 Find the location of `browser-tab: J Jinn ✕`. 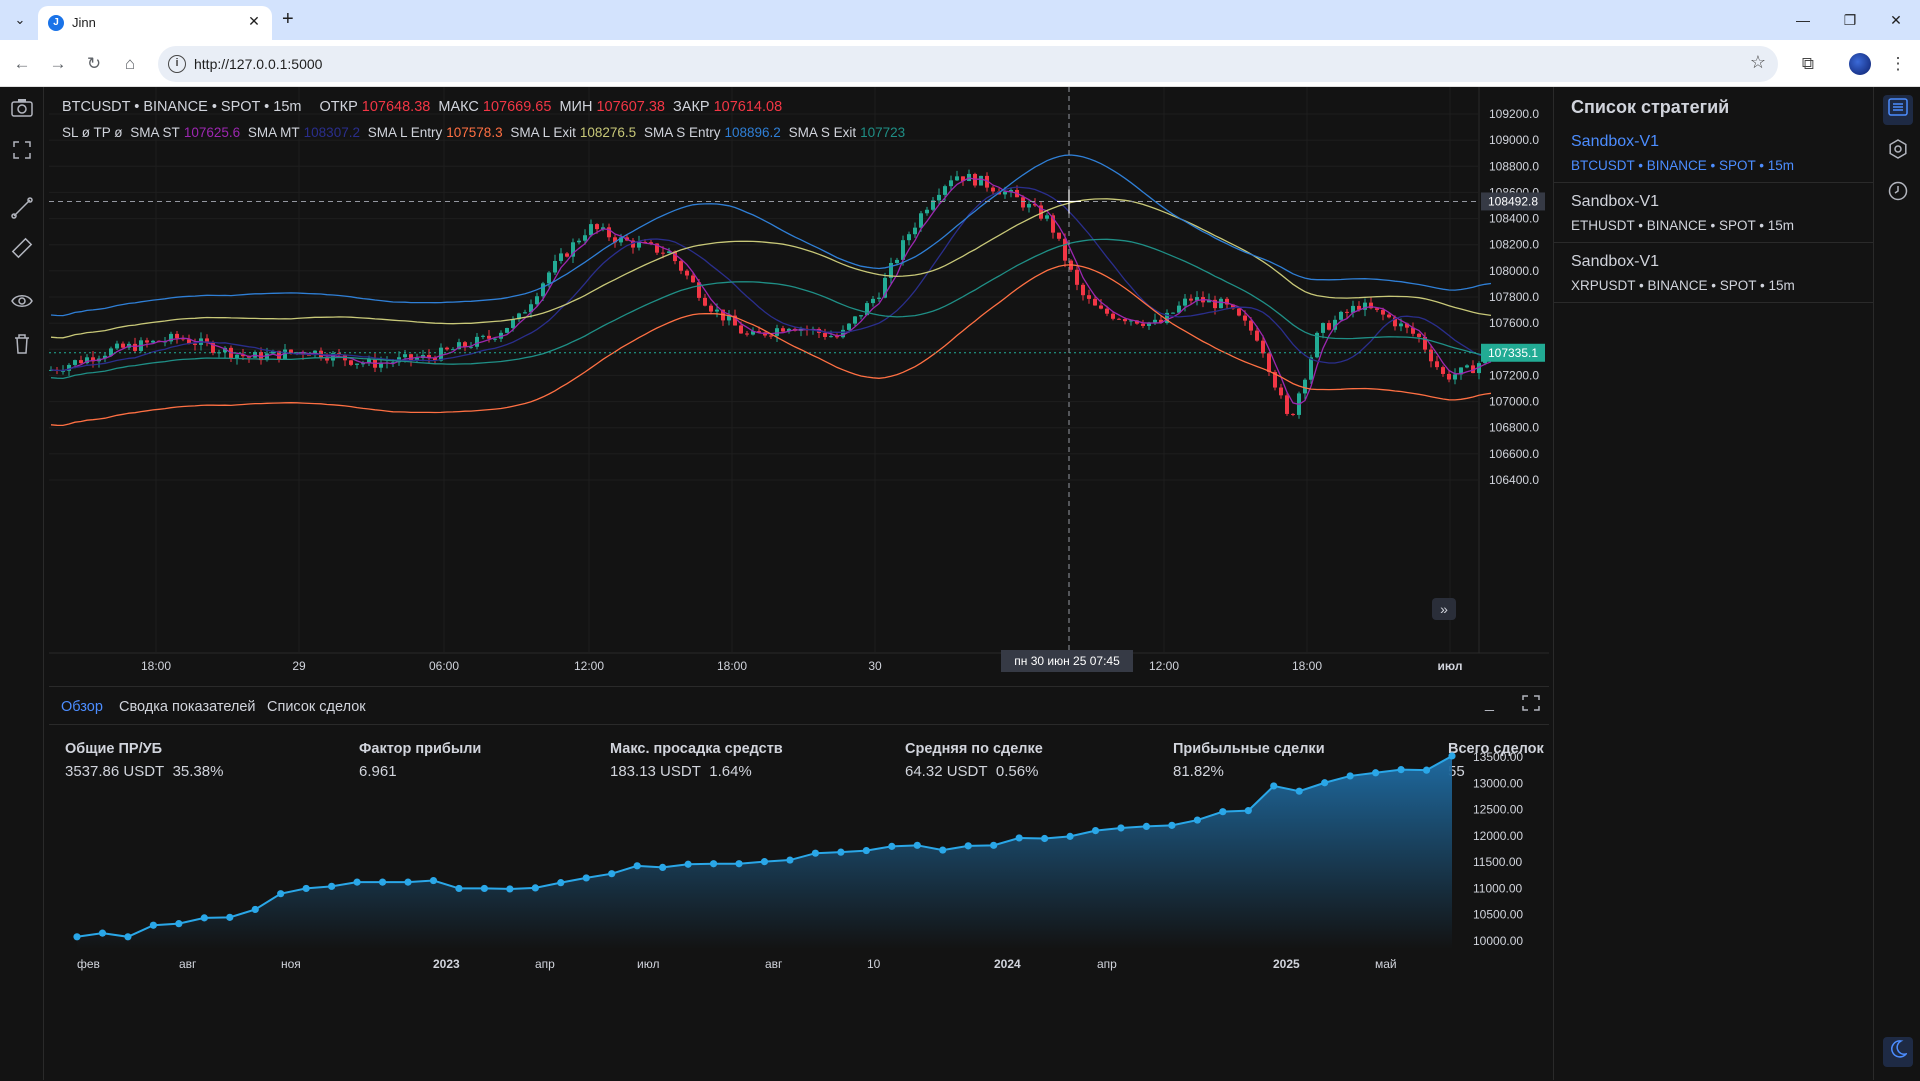

browser-tab: J Jinn ✕ is located at coordinates (155, 23).